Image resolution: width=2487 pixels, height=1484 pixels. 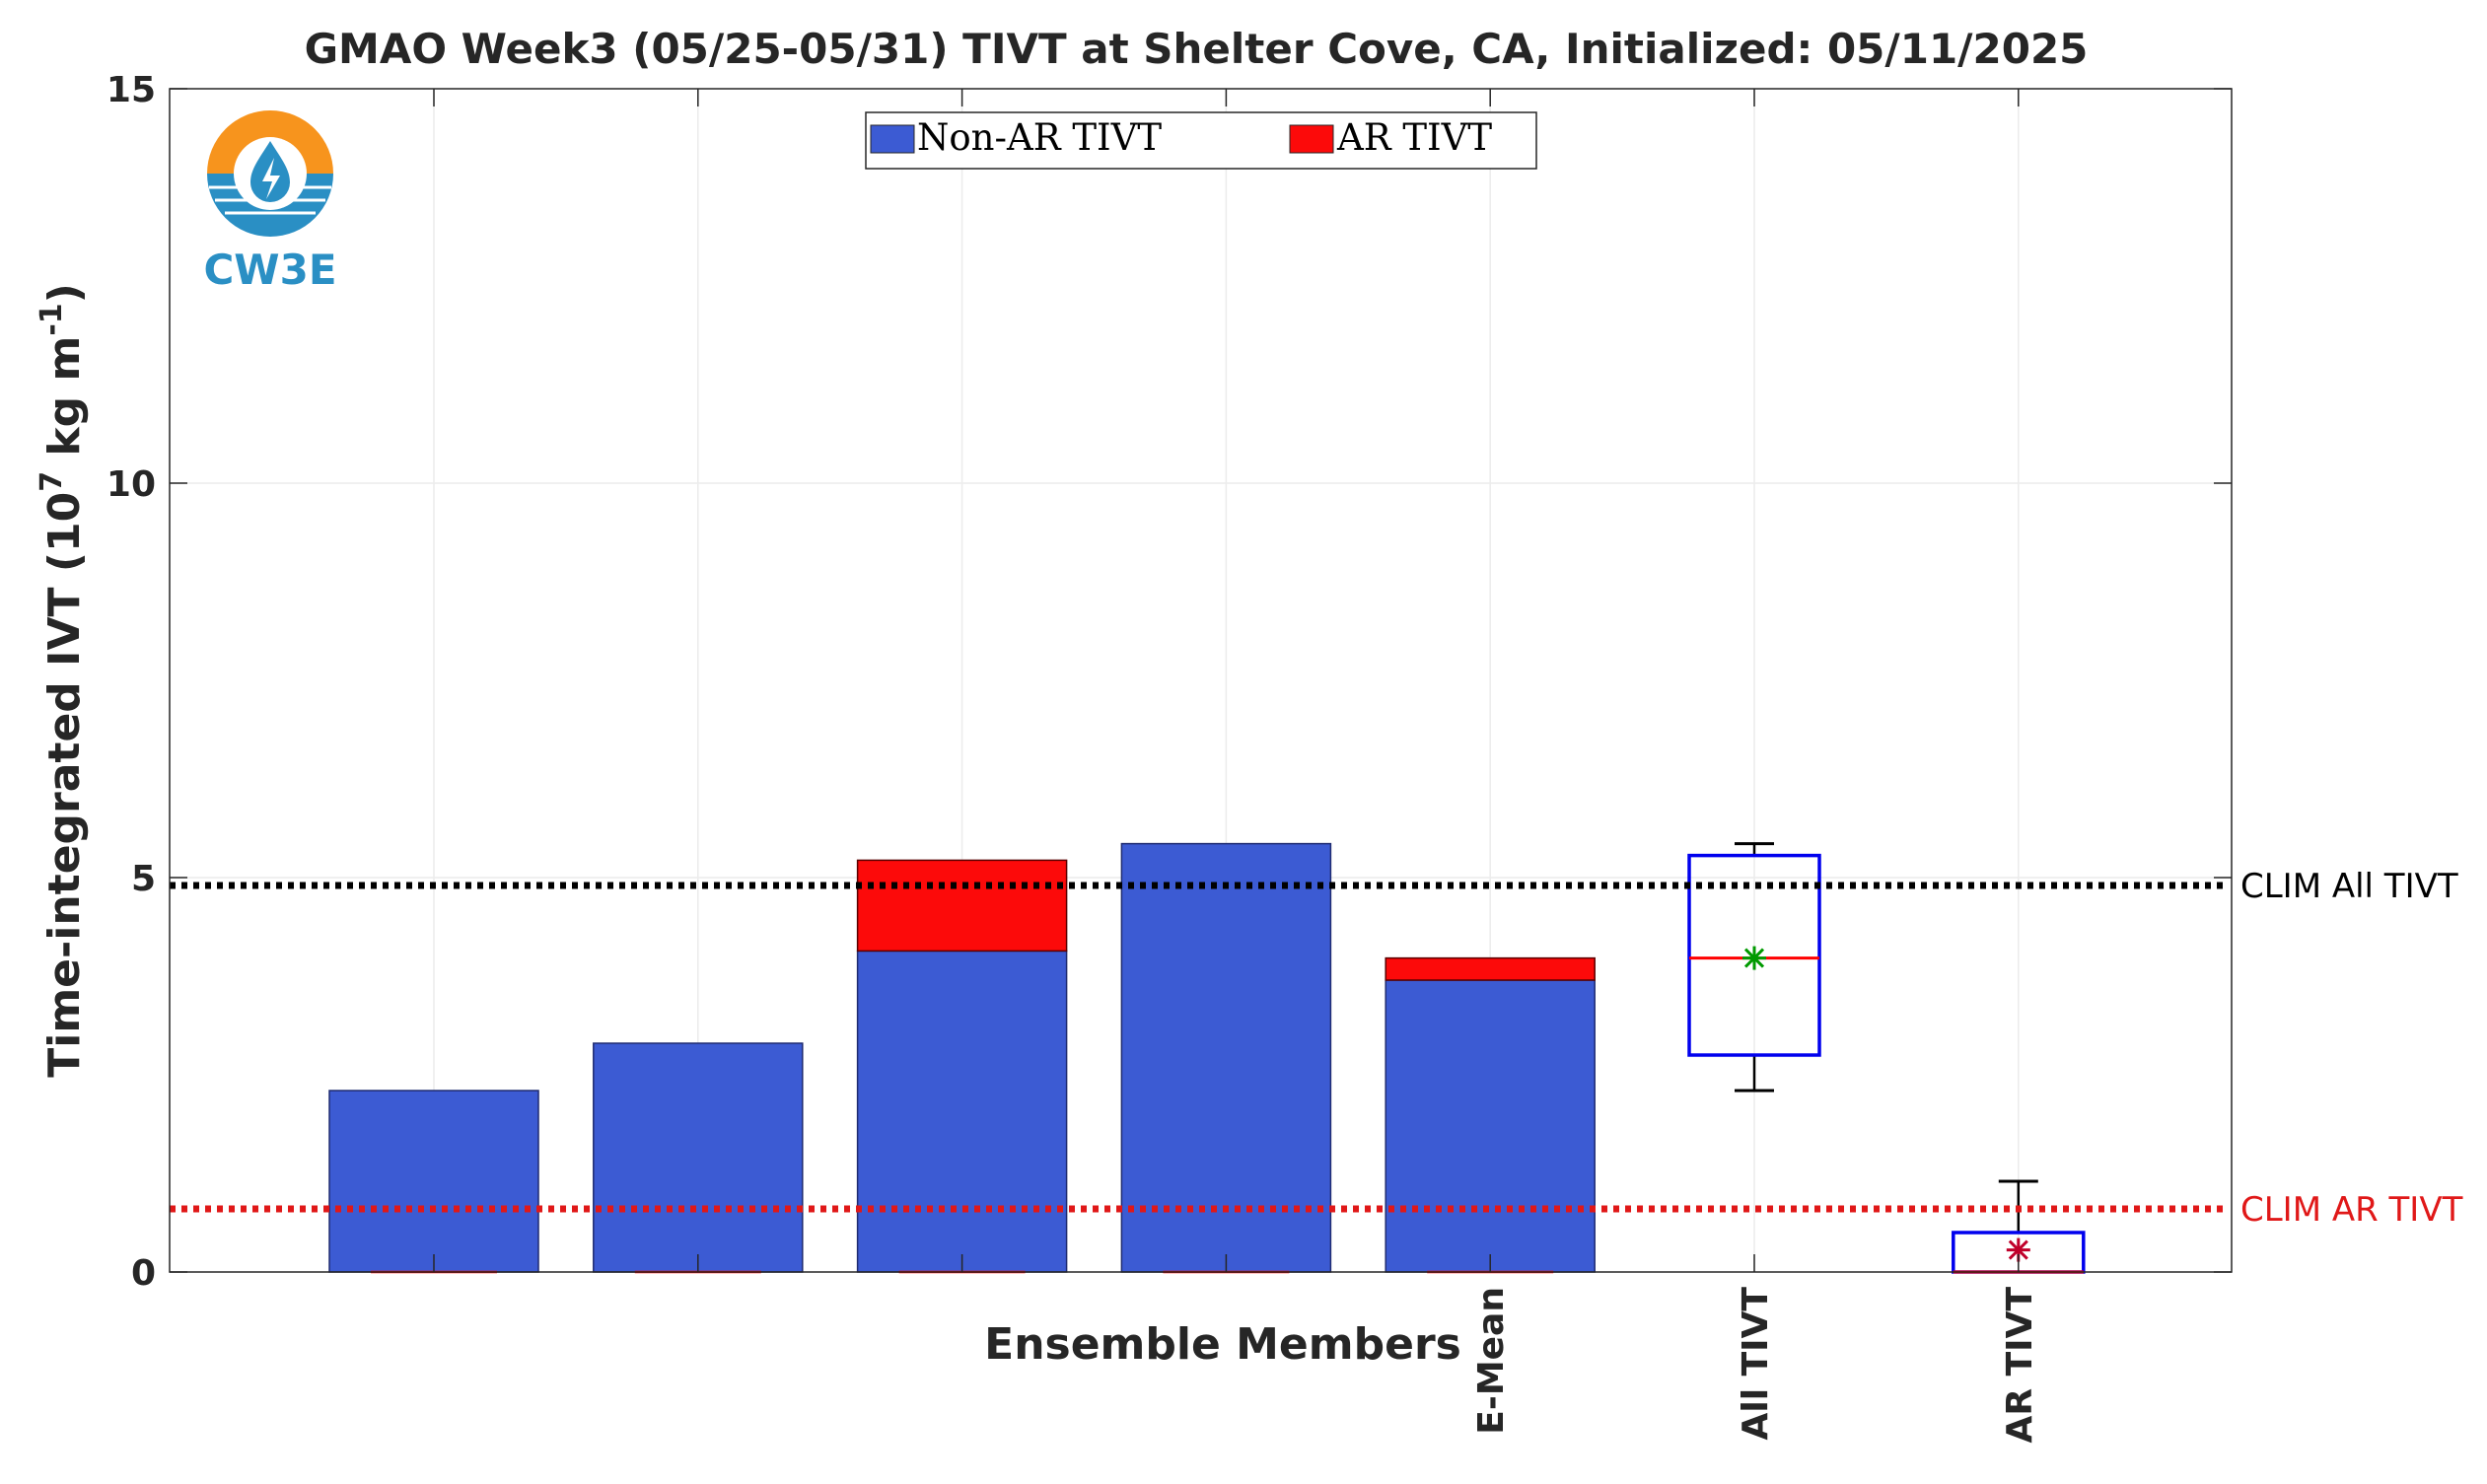 What do you see at coordinates (2349, 886) in the screenshot?
I see `reference-line-label: CLIM All TIVT` at bounding box center [2349, 886].